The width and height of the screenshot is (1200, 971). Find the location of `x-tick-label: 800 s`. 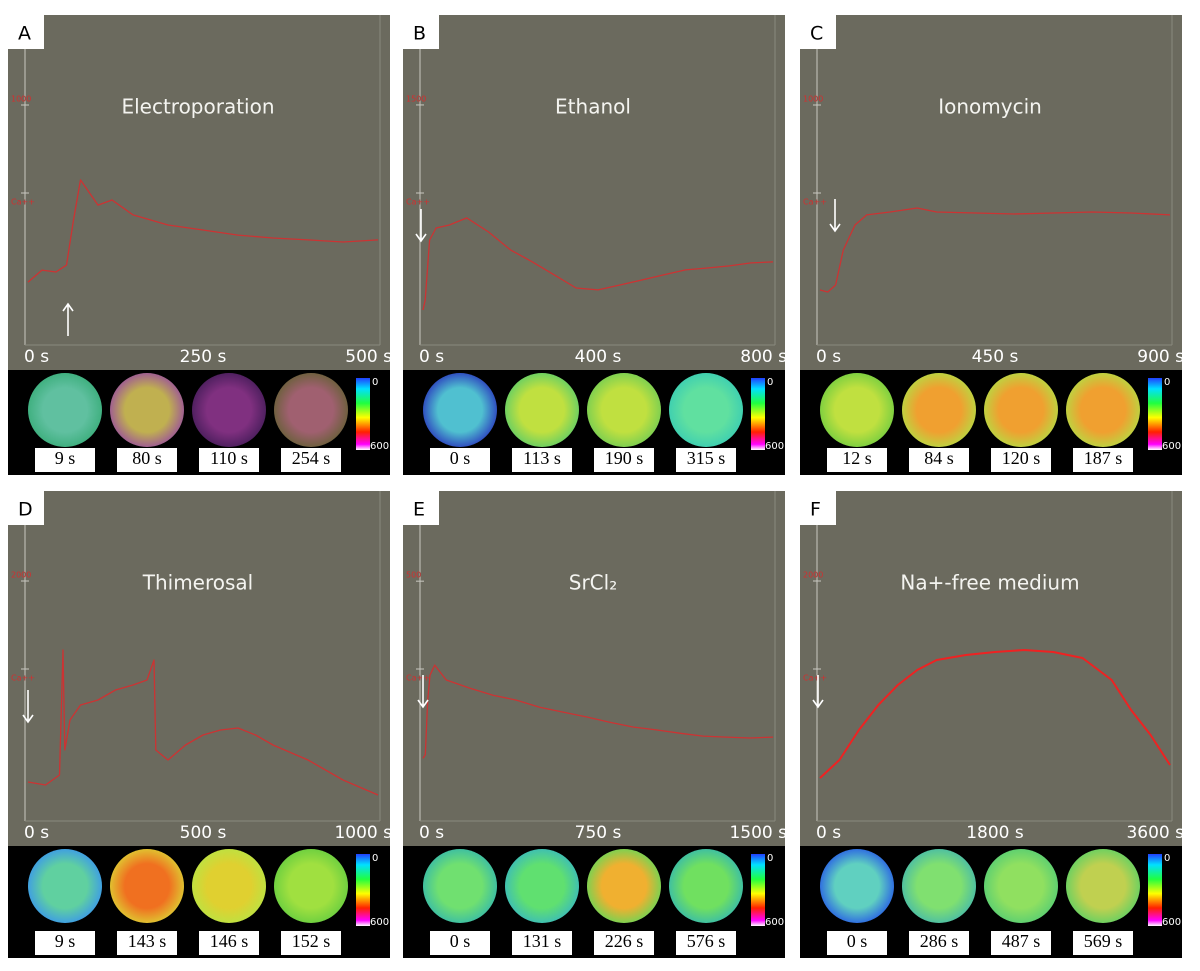

x-tick-label: 800 s is located at coordinates (763, 357).